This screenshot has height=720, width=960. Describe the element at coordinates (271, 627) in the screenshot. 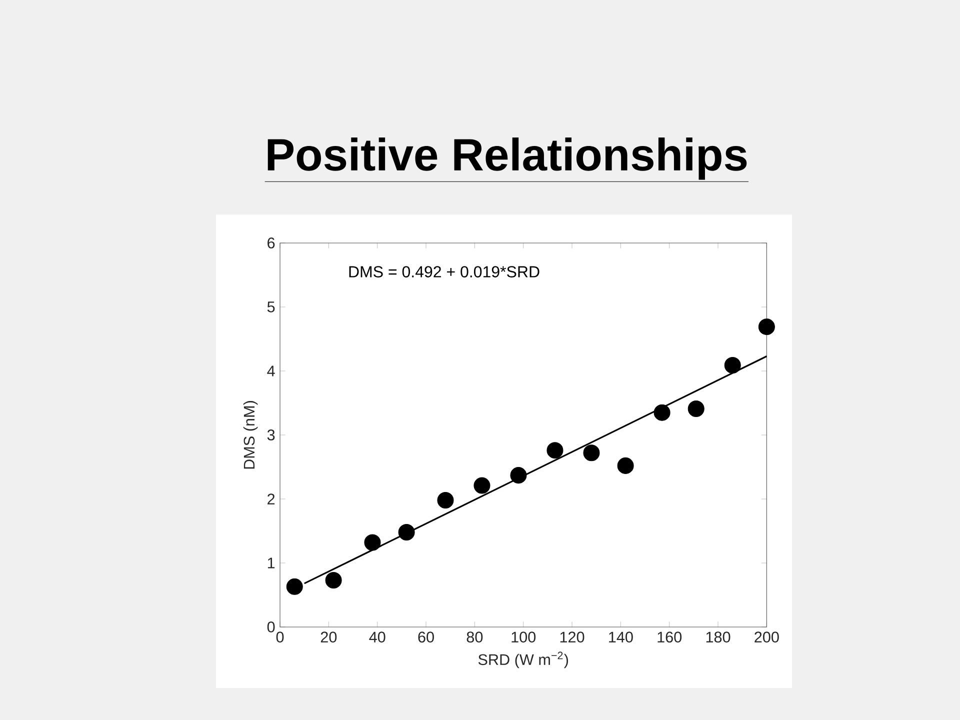

I see `y-tick-label: 0` at that location.